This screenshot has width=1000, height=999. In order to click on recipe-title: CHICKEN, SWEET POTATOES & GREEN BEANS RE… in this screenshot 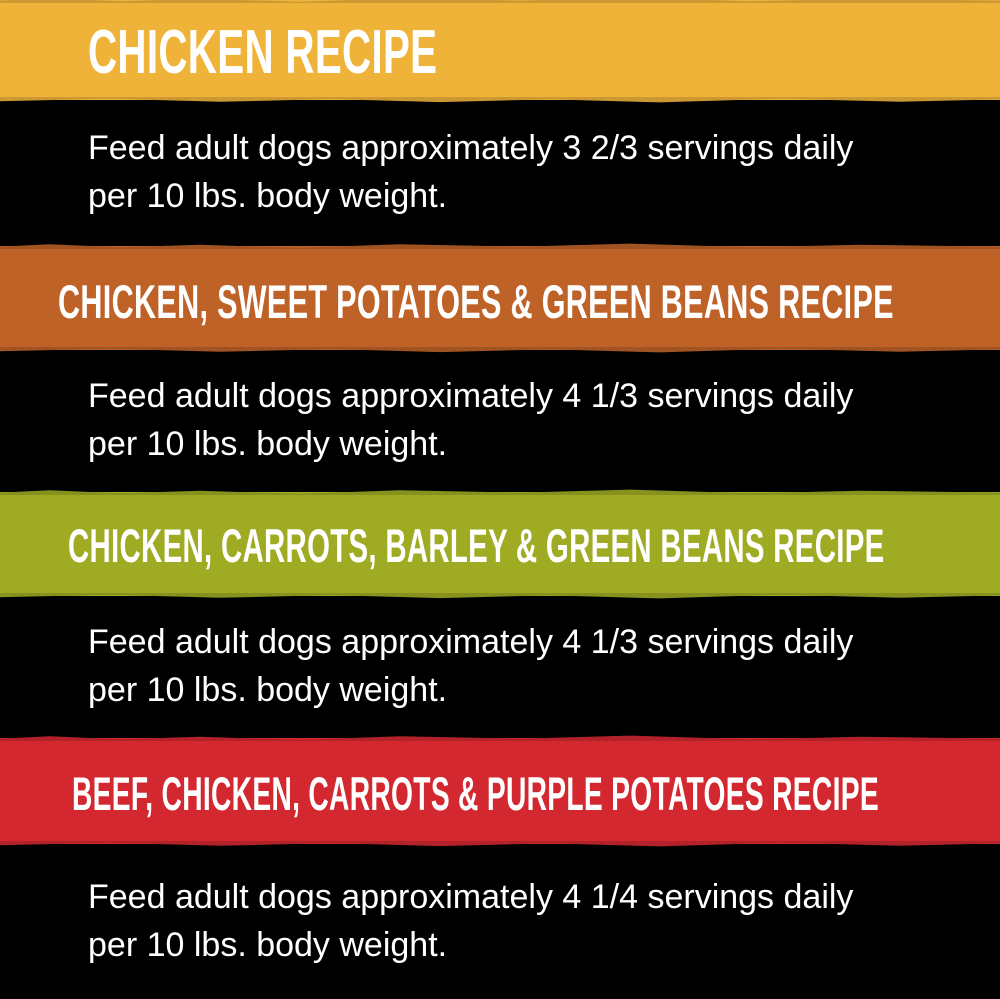, I will do `click(476, 301)`.